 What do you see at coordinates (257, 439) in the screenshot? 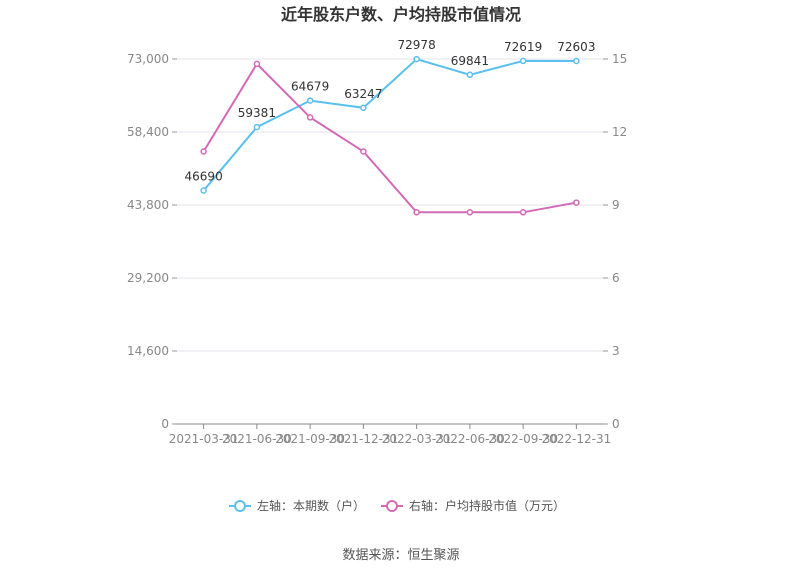
I see `x-tick-label: 2021-06-30` at bounding box center [257, 439].